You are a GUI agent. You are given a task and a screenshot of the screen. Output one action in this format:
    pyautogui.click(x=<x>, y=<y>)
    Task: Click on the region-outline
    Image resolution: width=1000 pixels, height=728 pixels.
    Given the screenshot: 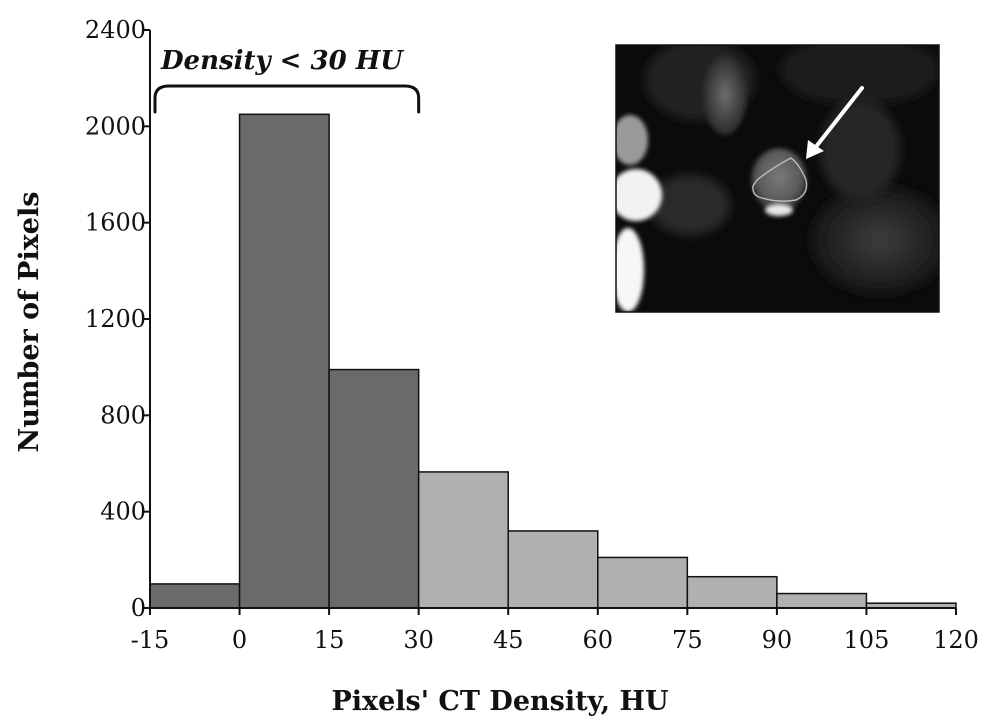 What is the action you would take?
    pyautogui.click(x=780, y=179)
    